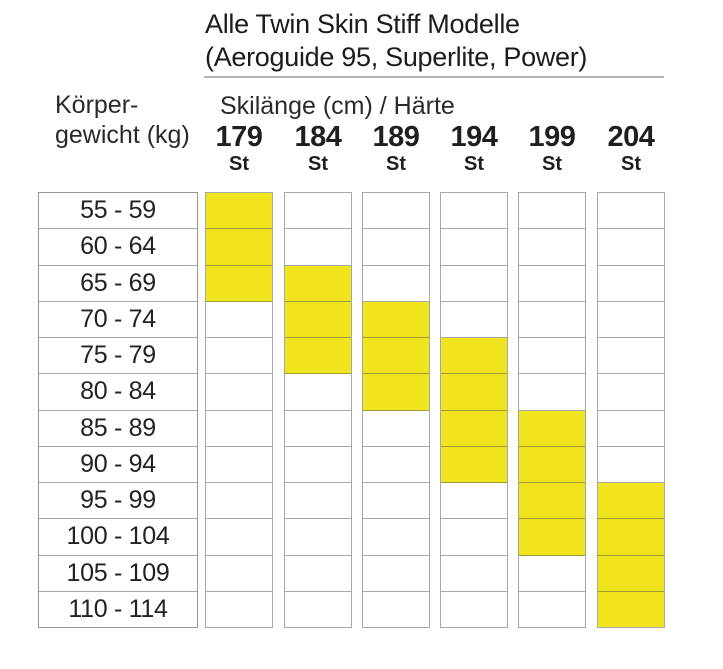  What do you see at coordinates (122, 120) in the screenshot?
I see `body-weight-axis-label: Körper- gewicht (kg)` at bounding box center [122, 120].